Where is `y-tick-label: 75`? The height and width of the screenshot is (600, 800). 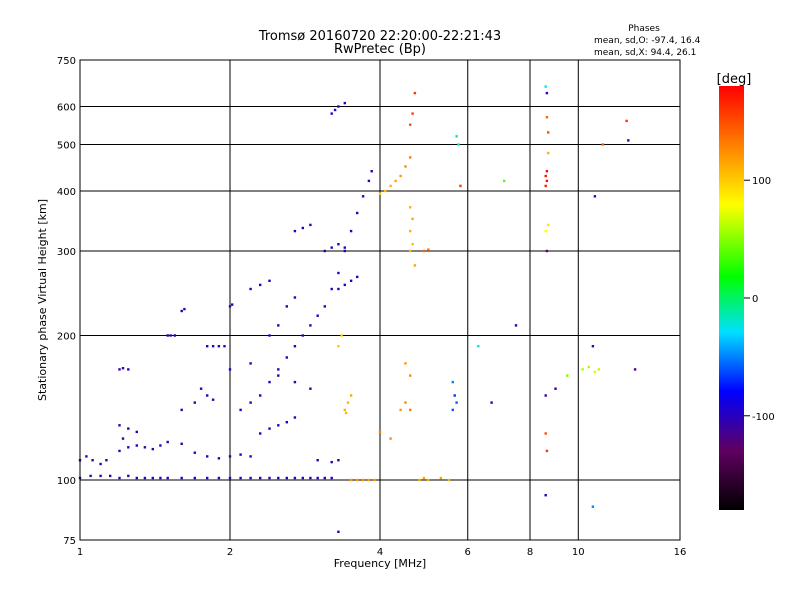 y-tick-label: 75 is located at coordinates (69, 541).